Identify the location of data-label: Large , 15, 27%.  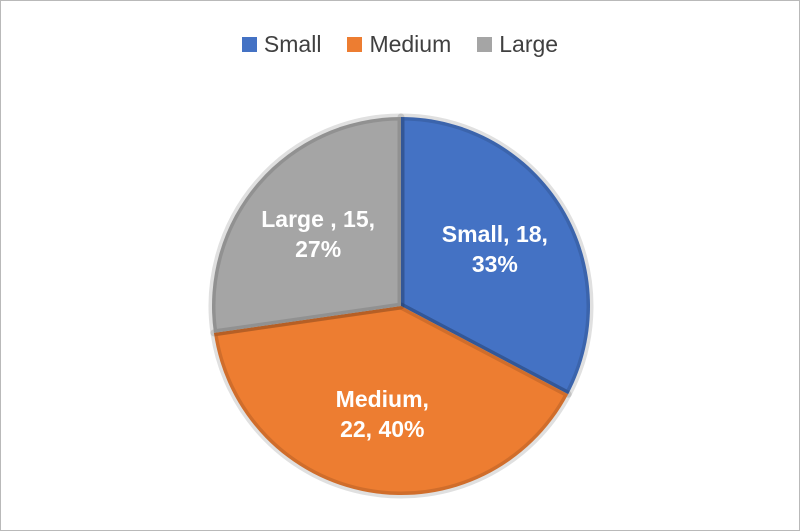
(318, 234).